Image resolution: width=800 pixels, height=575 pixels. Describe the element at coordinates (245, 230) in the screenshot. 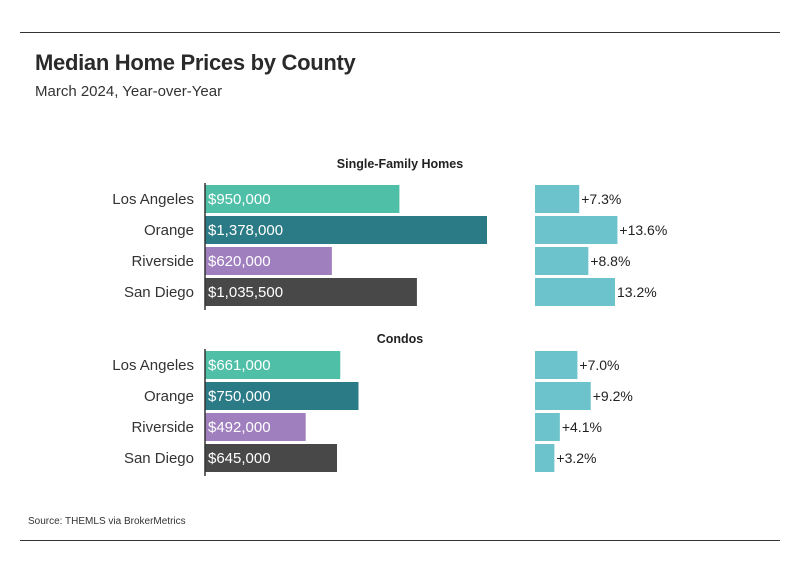

I see `price-value-orange: $1,378,000` at that location.